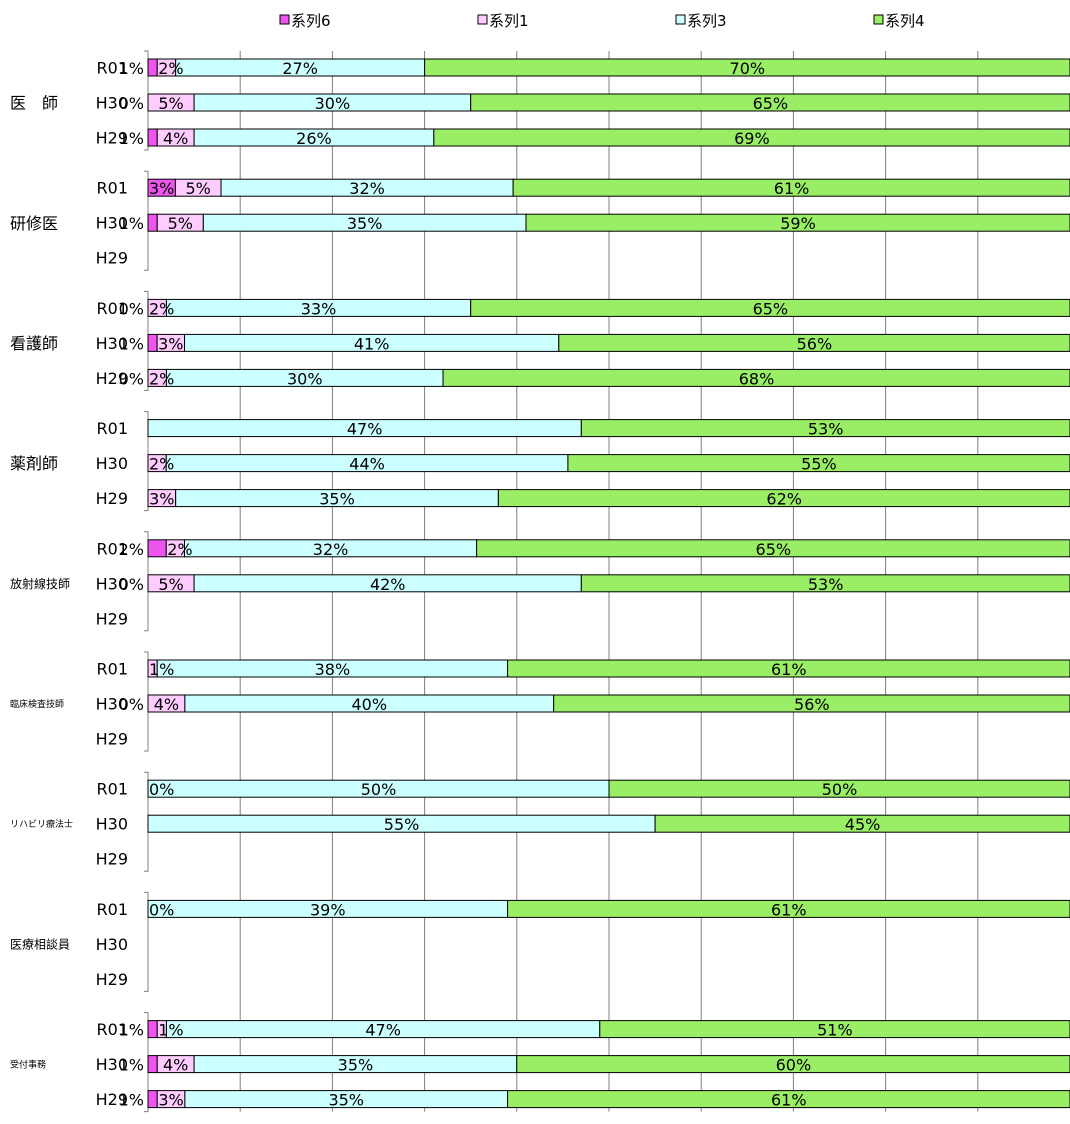  What do you see at coordinates (37, 704) in the screenshot?
I see `group-label: 臨床検査技師` at bounding box center [37, 704].